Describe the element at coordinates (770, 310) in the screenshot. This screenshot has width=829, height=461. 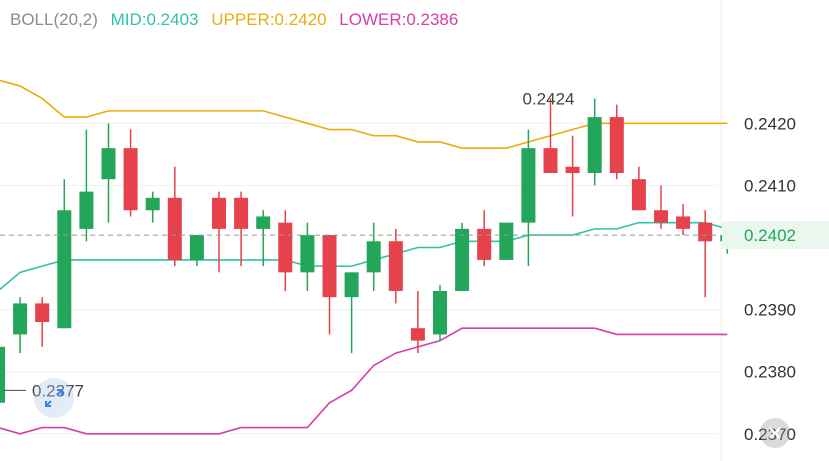
I see `y-tick-label: 0.2390` at that location.